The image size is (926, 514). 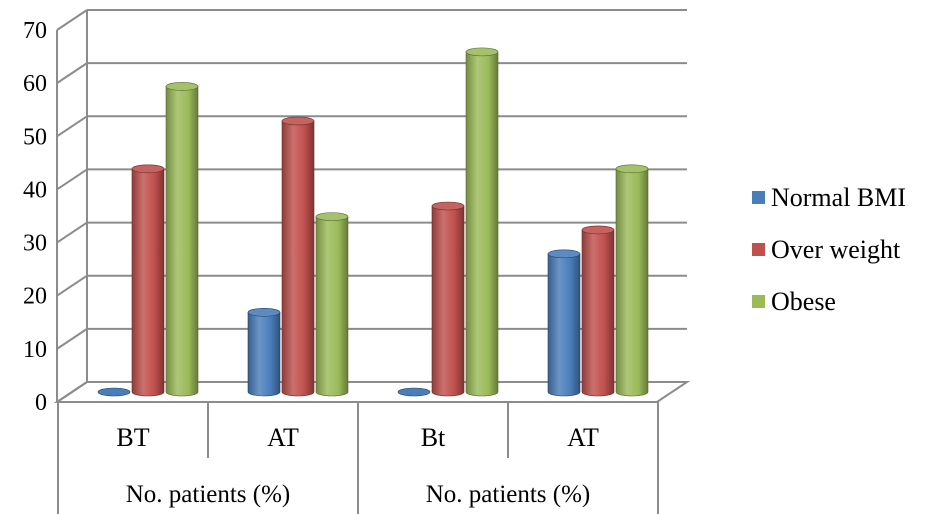 What do you see at coordinates (35, 297) in the screenshot?
I see `y-tick-label: 20` at bounding box center [35, 297].